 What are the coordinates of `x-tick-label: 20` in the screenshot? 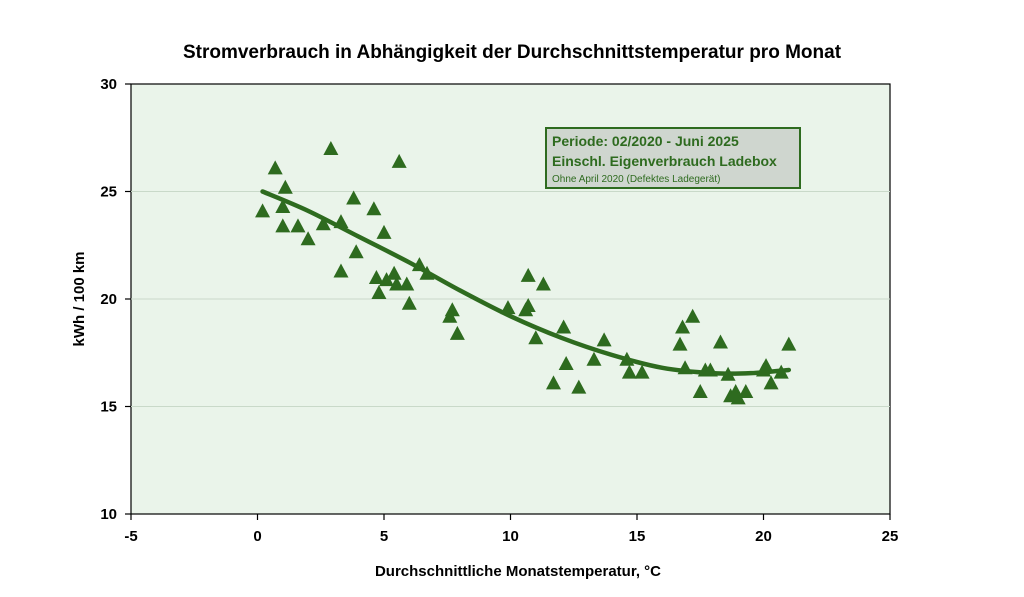 It's located at (763, 536).